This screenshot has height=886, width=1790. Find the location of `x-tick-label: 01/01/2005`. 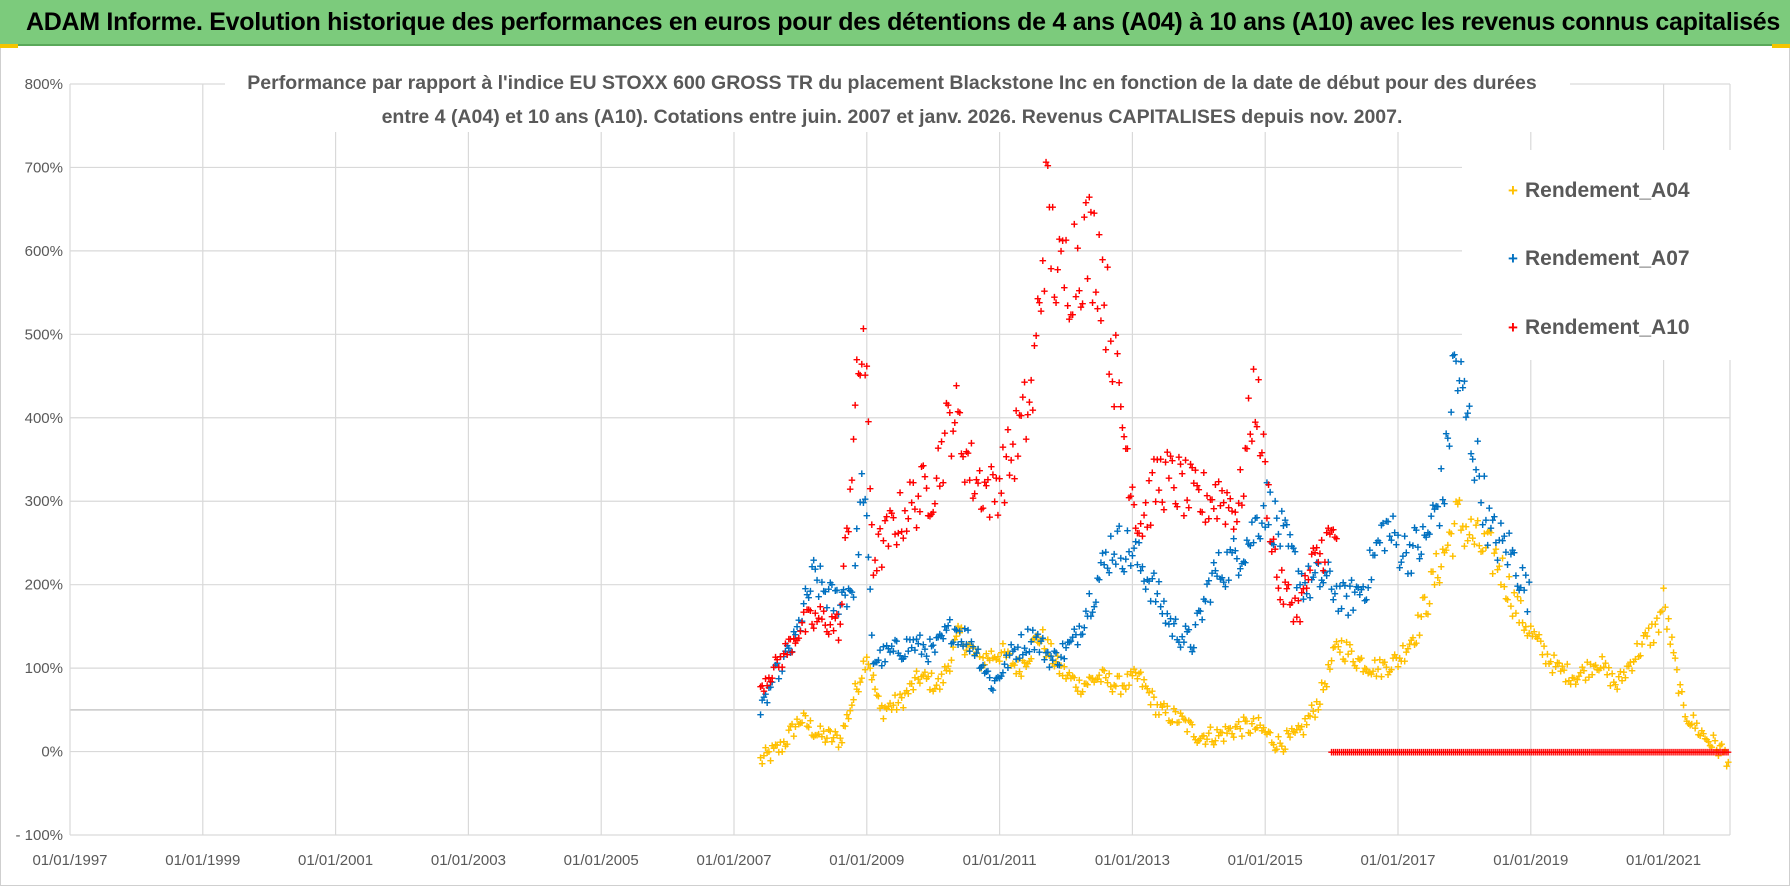

x-tick-label: 01/01/2005 is located at coordinates (601, 860).